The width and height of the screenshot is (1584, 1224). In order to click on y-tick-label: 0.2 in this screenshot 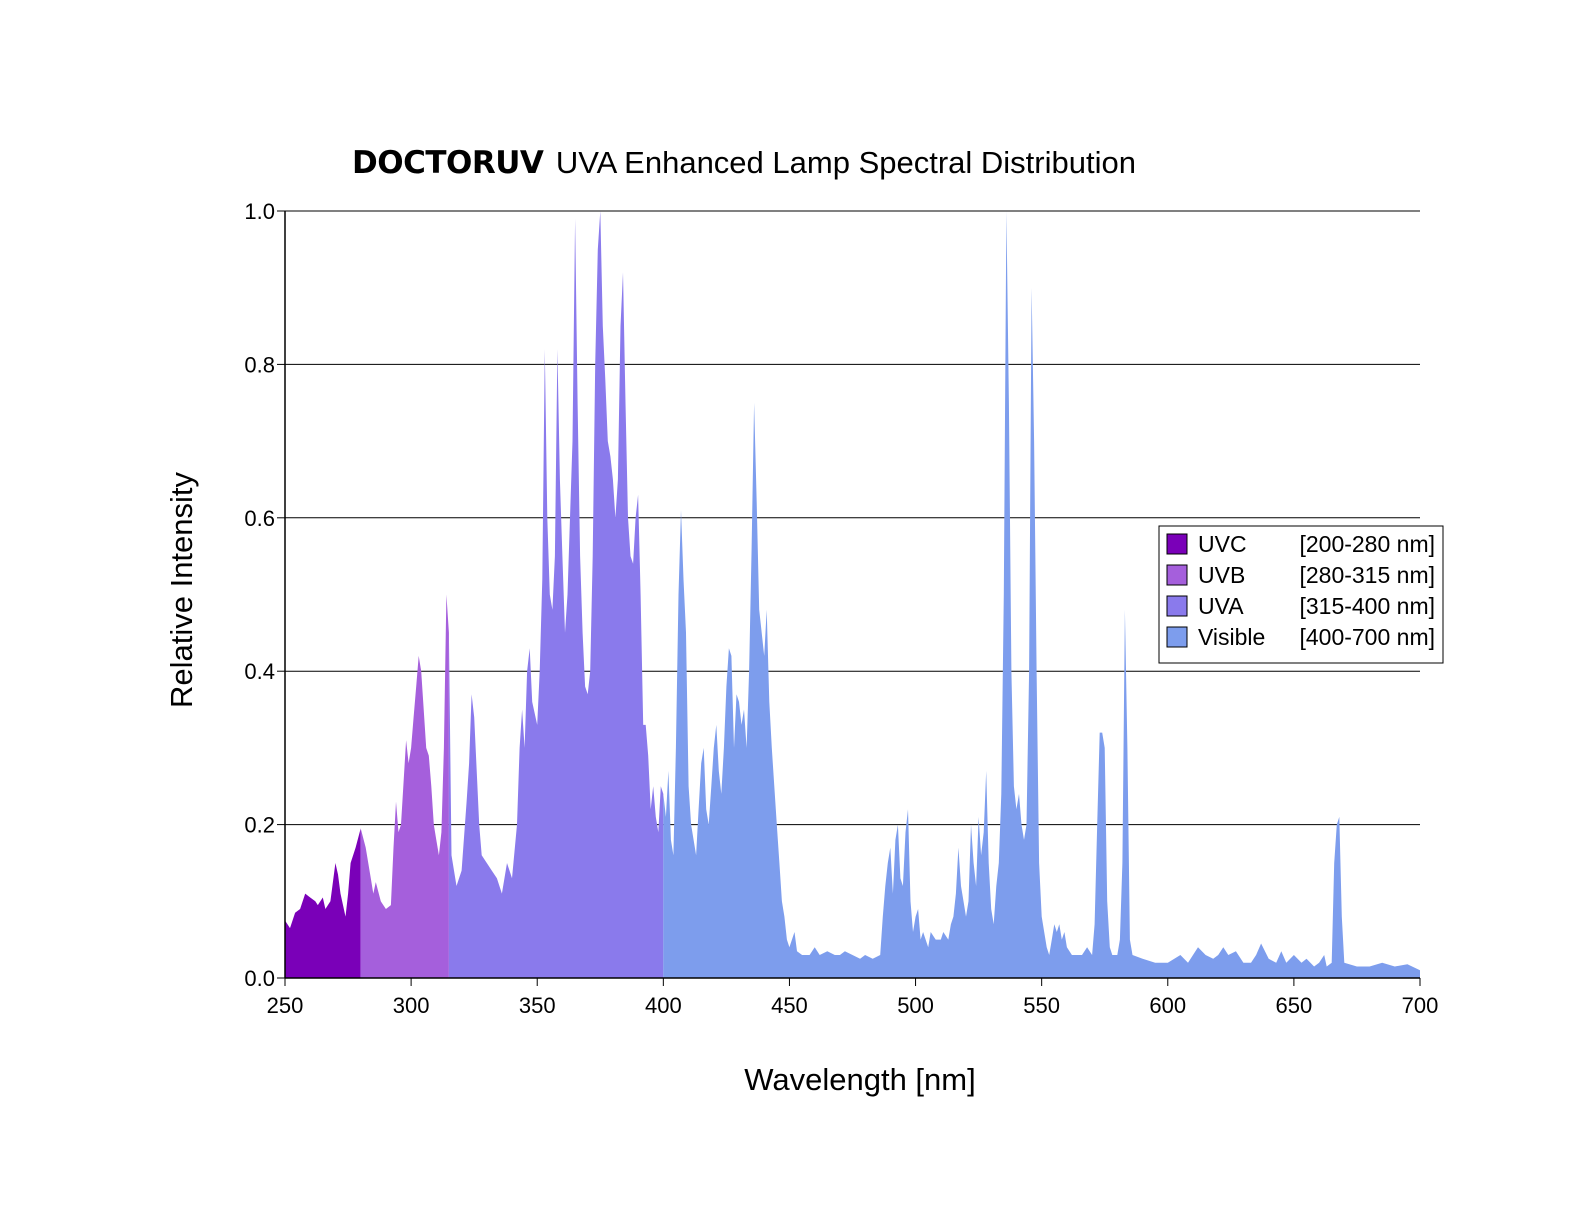, I will do `click(259, 825)`.